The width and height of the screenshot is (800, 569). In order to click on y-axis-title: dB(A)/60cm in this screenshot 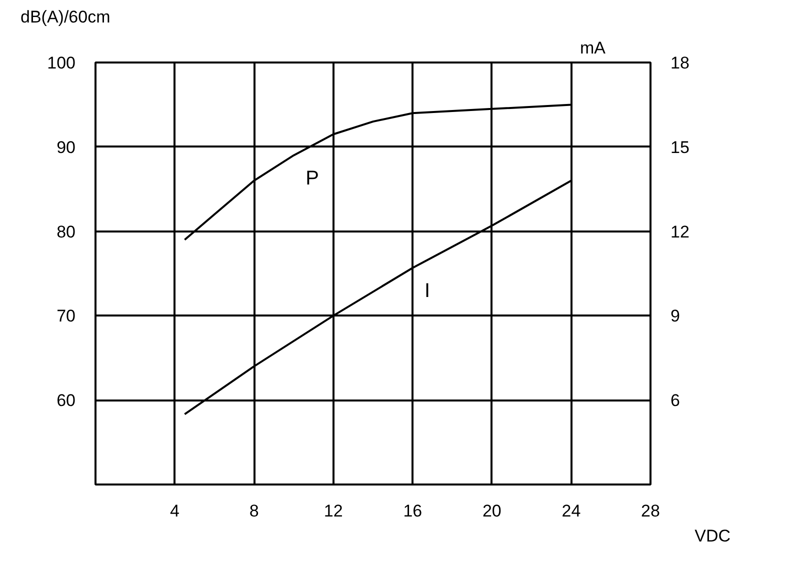, I will do `click(65, 17)`.